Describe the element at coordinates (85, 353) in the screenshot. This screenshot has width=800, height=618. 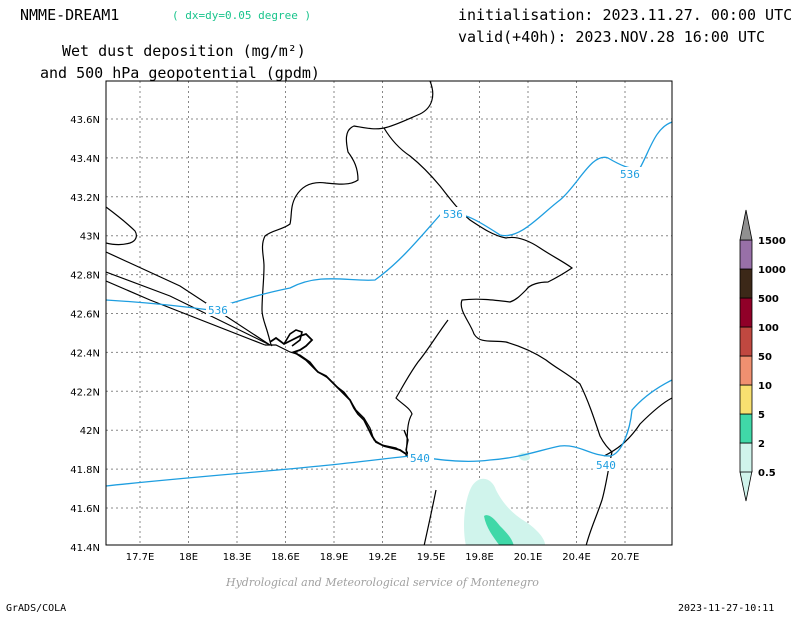
I see `lat-tick-label: 42.4N` at that location.